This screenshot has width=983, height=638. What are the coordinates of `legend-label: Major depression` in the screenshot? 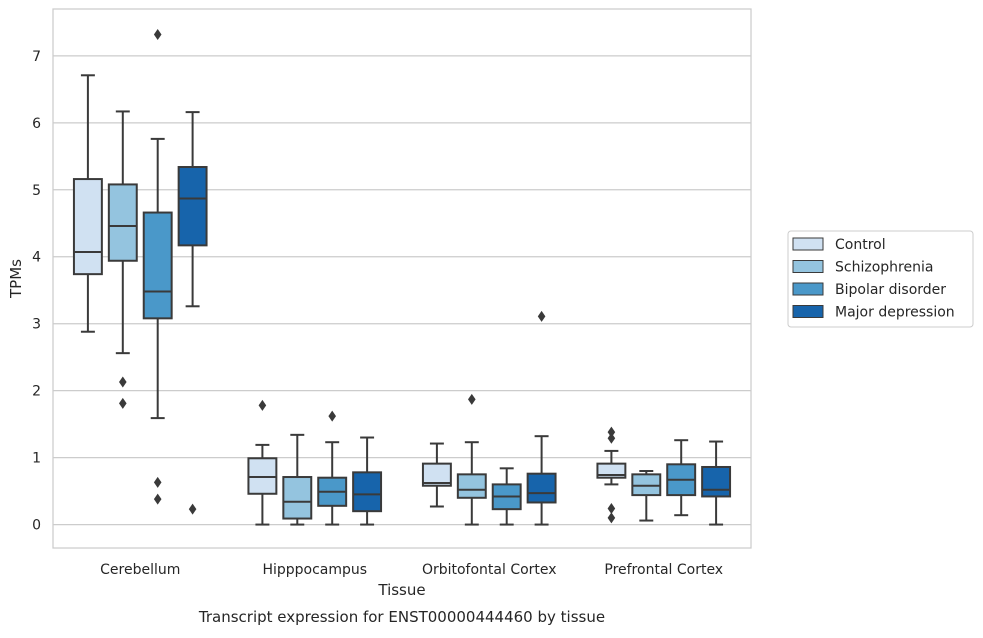 It's located at (895, 313).